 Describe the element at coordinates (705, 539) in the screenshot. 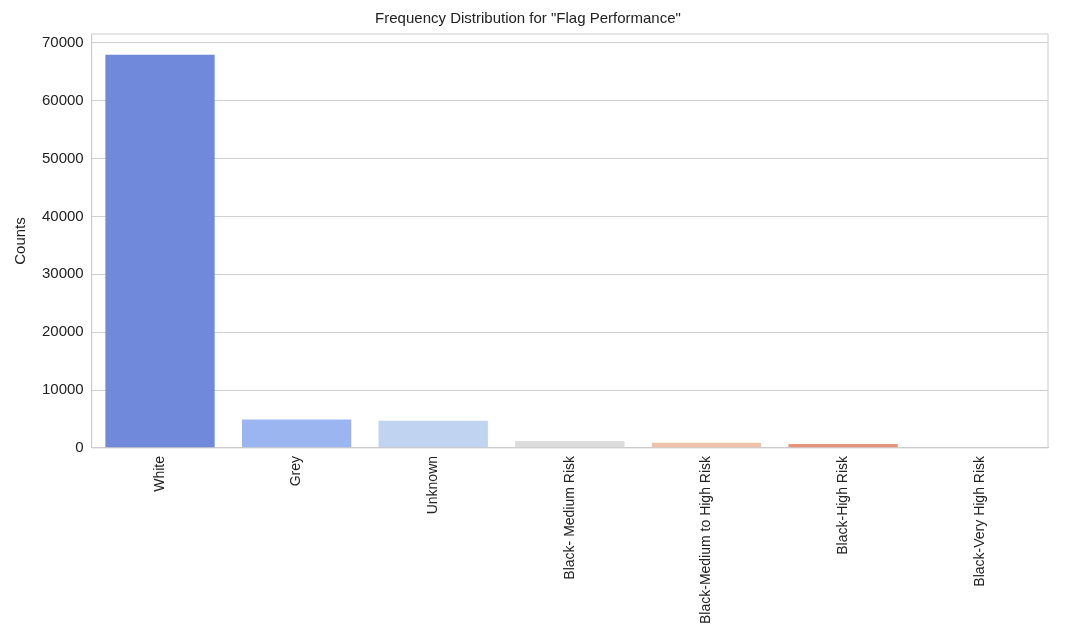

I see `x-tick-label: Black-Medium to High Risk` at that location.